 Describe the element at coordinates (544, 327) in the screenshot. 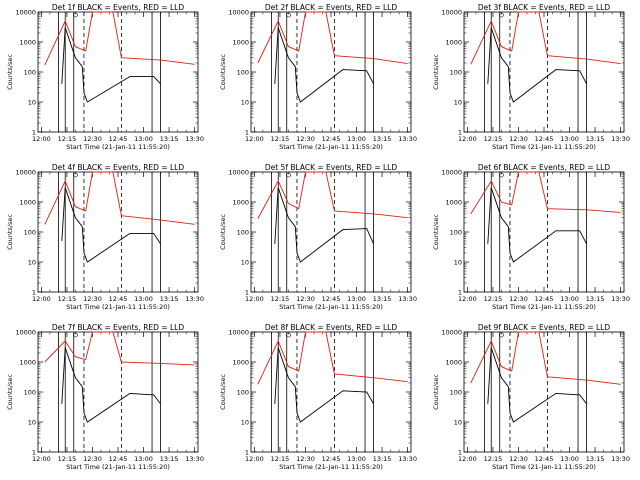

I see `panel-title: Det 9f BLACK = Events, RED = LLD` at that location.